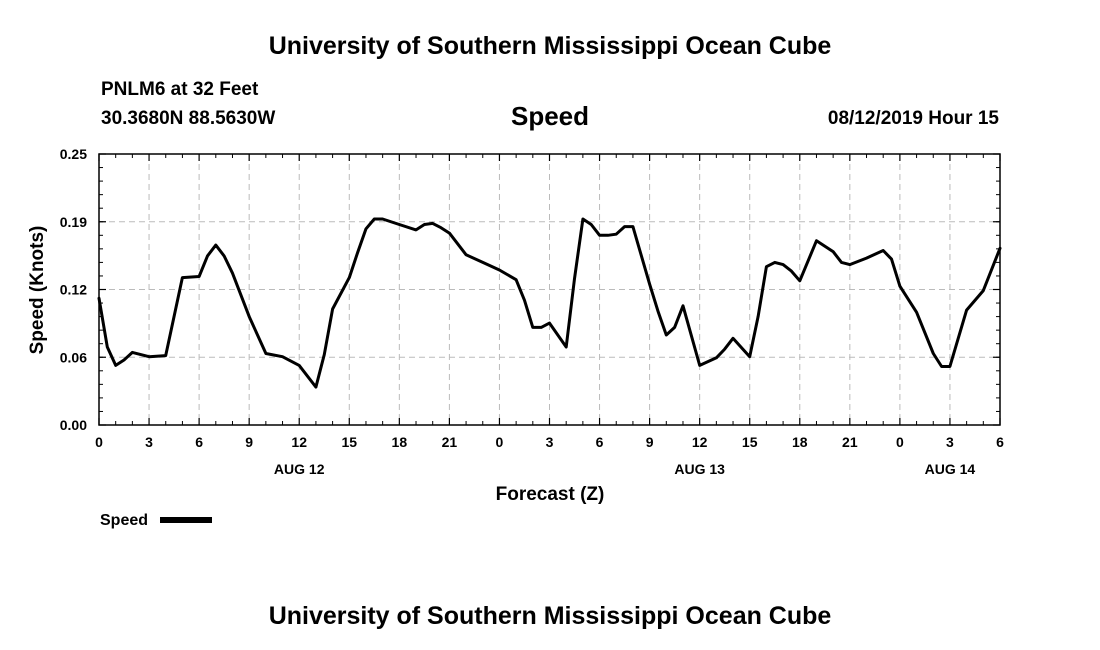  Describe the element at coordinates (73, 154) in the screenshot. I see `y-tick-label: 0.25` at that location.